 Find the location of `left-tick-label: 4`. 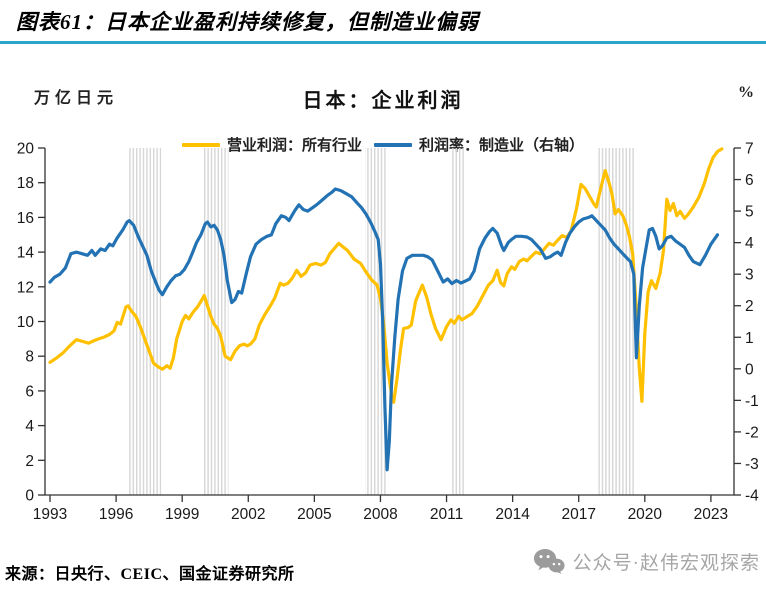

left-tick-label: 4 is located at coordinates (29, 426).